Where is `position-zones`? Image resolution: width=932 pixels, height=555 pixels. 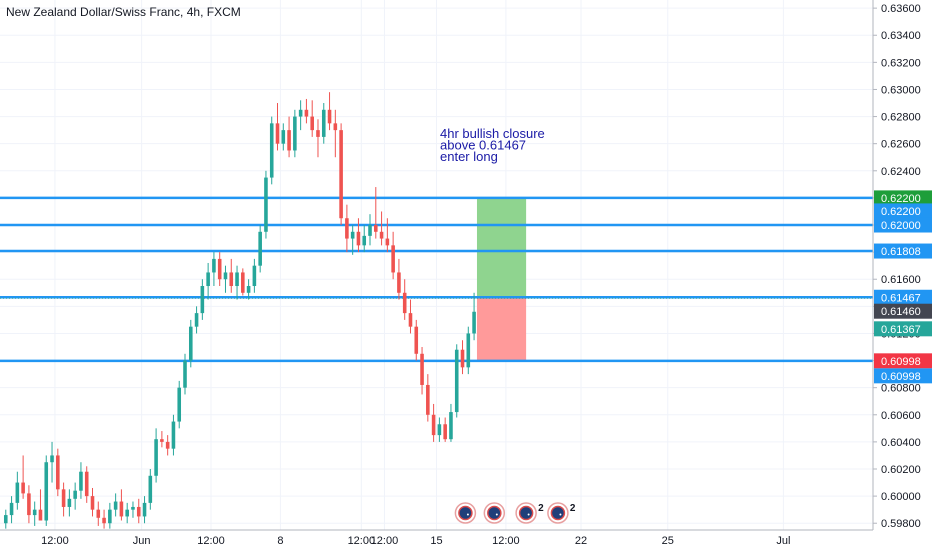
position-zones is located at coordinates (501, 279).